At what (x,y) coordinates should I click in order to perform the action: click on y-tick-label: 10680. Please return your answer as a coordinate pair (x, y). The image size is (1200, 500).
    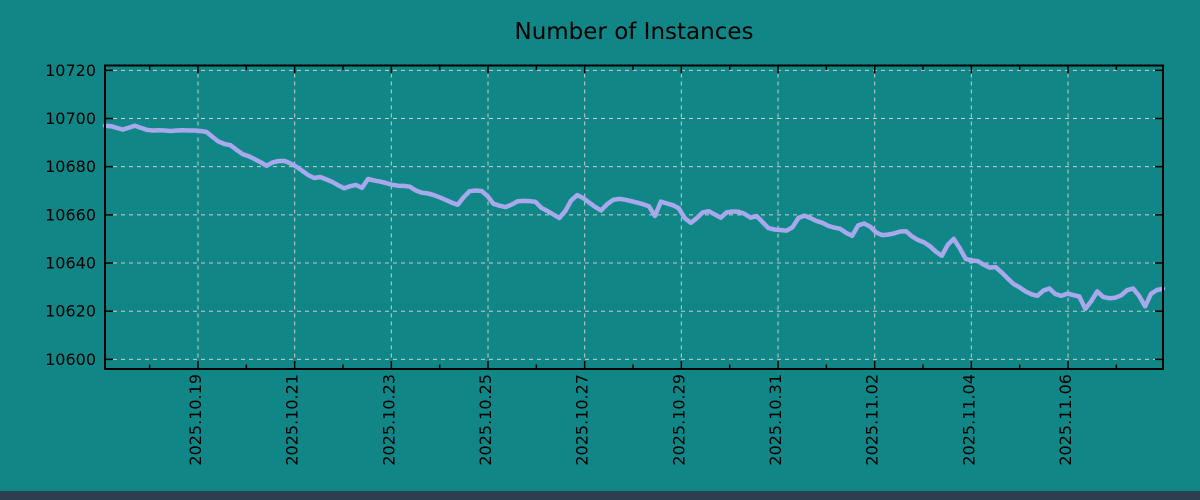
    Looking at the image, I should click on (70, 166).